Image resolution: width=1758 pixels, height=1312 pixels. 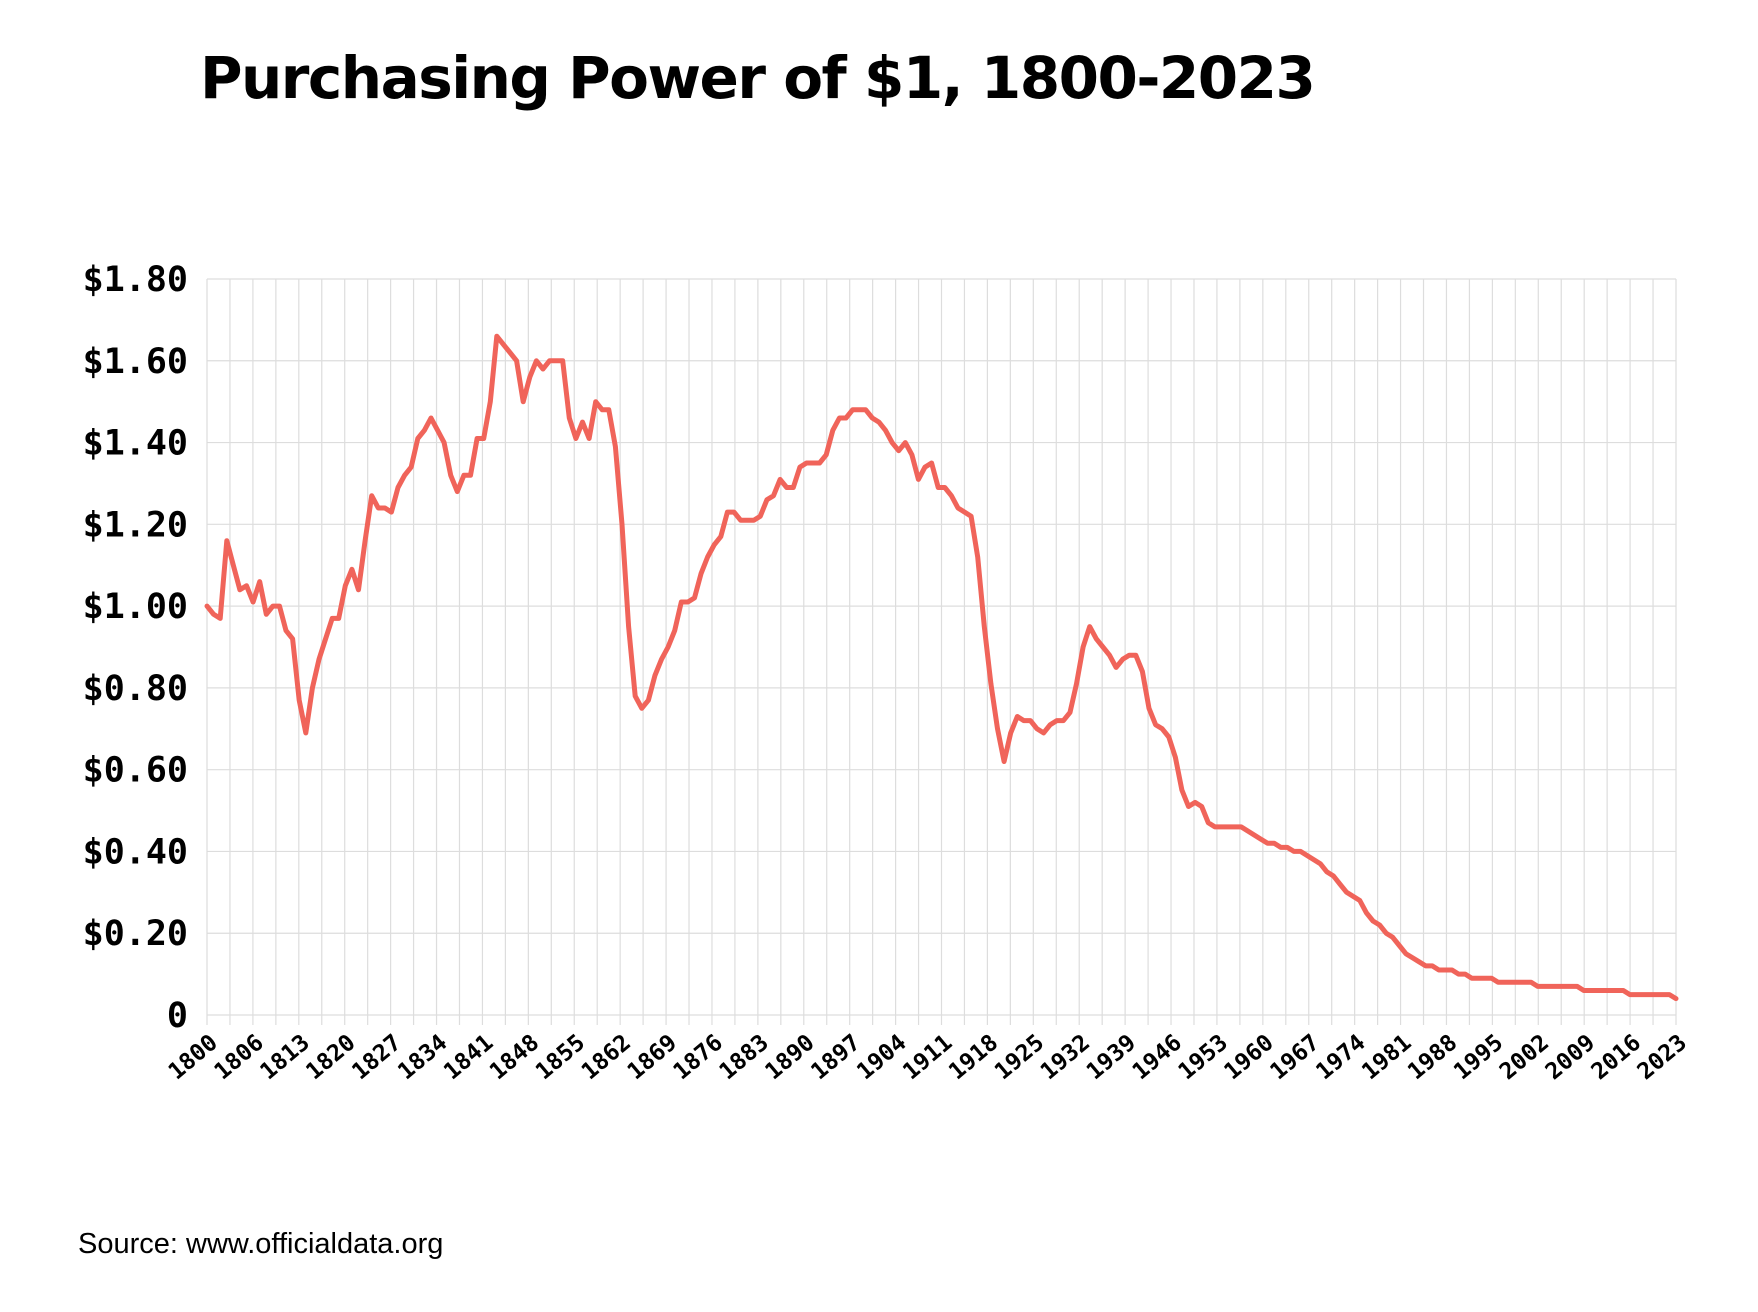 I want to click on y-tick-label: $1.00, so click(x=135, y=607).